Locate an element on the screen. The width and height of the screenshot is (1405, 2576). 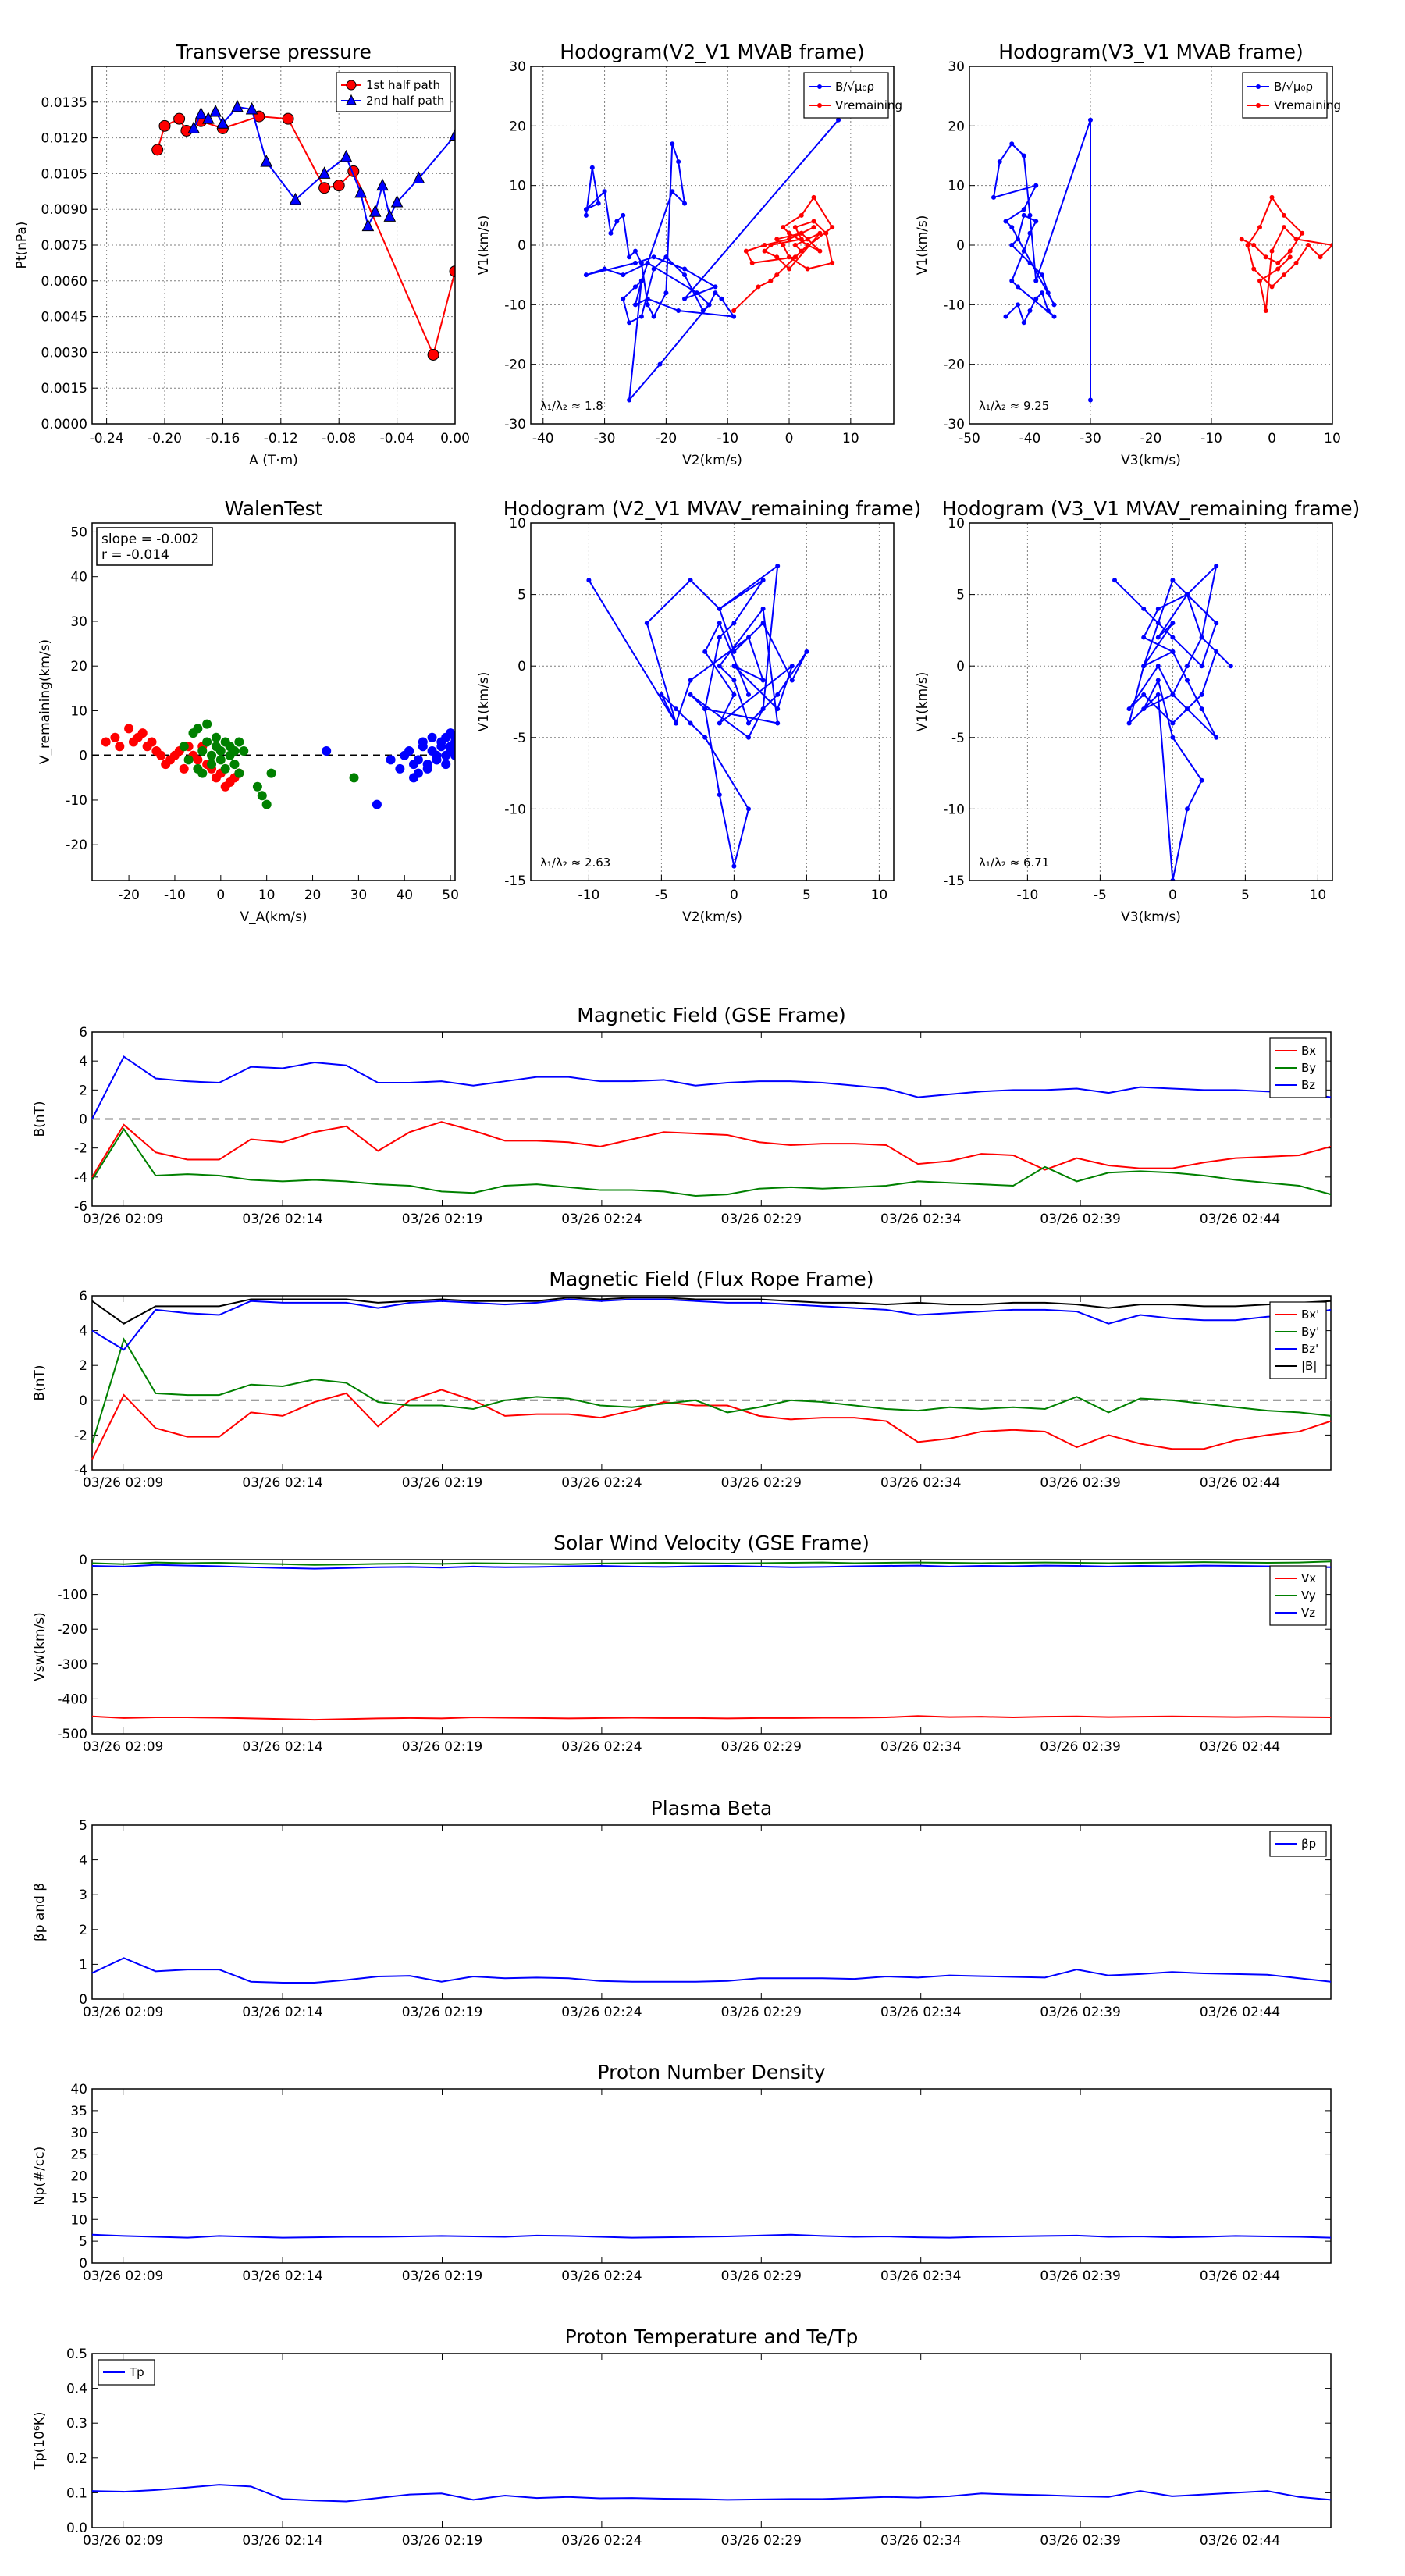
chart-title: Magnetic Field (GSE Frame) is located at coordinates (711, 1015).